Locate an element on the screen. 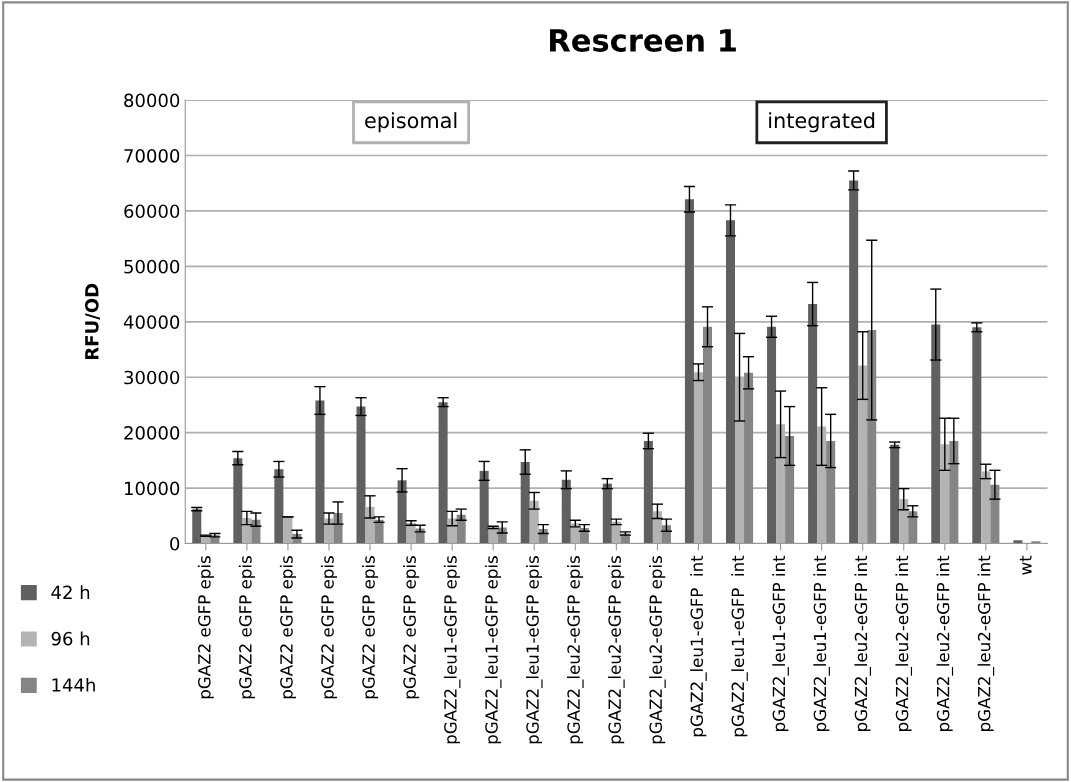 This screenshot has height=782, width=1071. chart-title: Rescreen 1 is located at coordinates (643, 40).